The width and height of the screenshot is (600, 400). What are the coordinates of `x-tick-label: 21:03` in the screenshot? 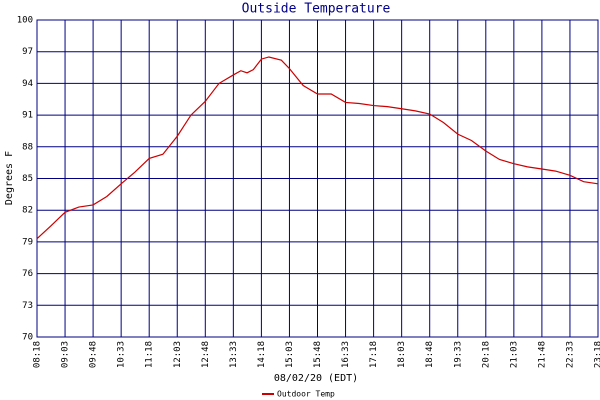 It's located at (514, 354).